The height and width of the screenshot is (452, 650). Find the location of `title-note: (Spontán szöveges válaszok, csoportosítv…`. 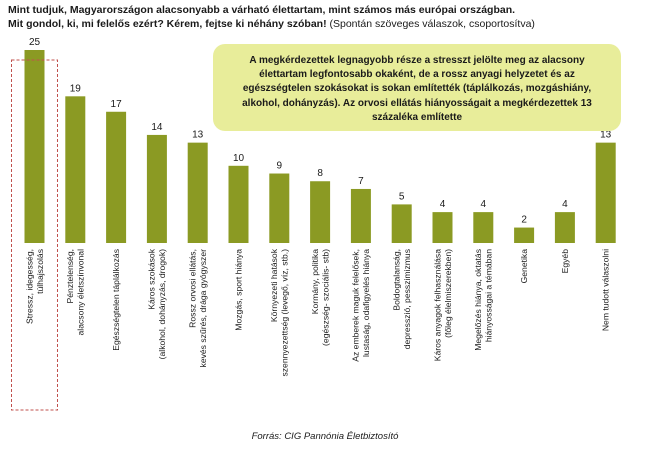

title-note: (Spontán szöveges válaszok, csoportosítv… is located at coordinates (430, 24).